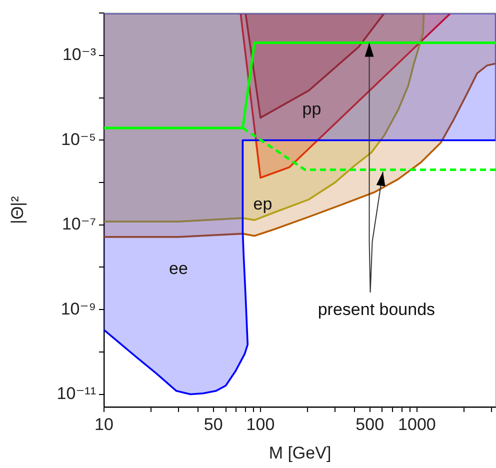  Describe the element at coordinates (78, 139) in the screenshot. I see `y-tick-label: 10⁻⁵` at that location.